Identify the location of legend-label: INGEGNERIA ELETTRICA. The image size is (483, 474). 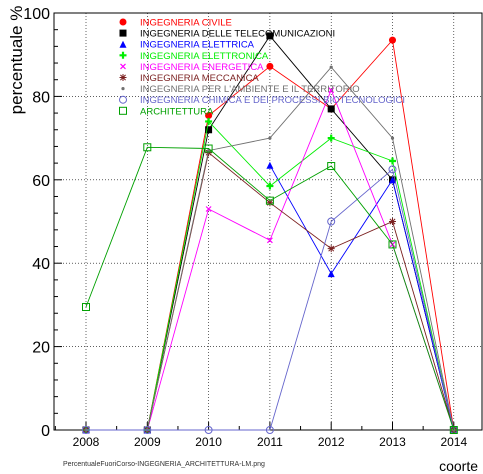
(197, 45).